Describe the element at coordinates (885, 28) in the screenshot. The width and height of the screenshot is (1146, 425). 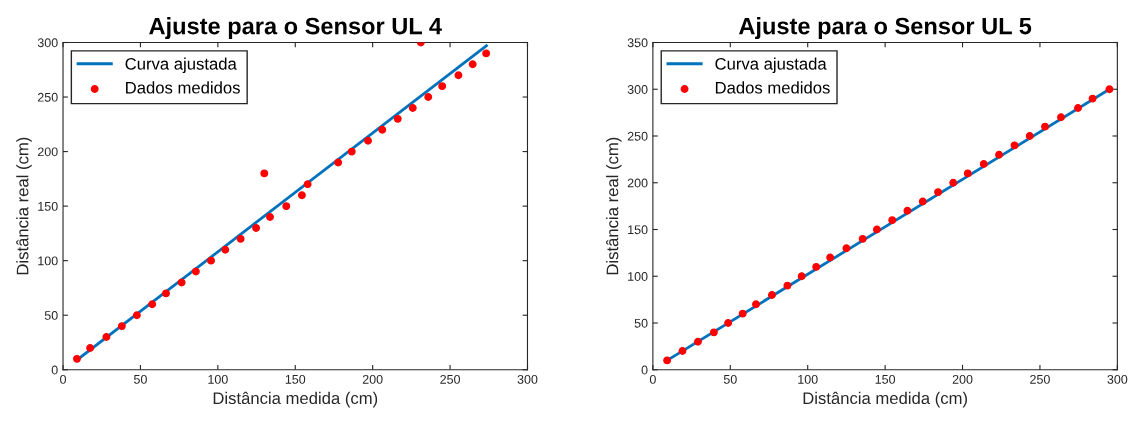
I see `chart-title: Ajuste para o Sensor UL 5` at that location.